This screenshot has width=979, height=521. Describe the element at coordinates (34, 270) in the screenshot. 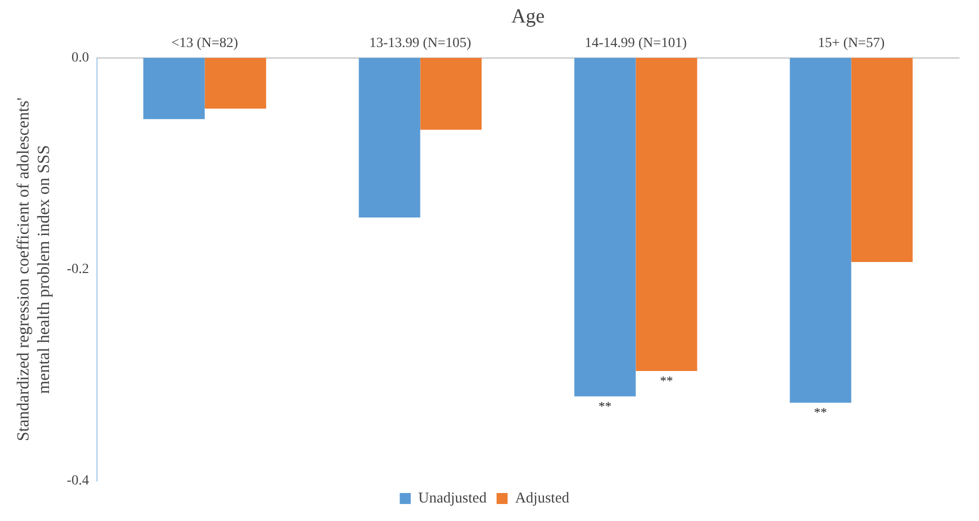

I see `y-axis-title: Standardized regression coefficient of adolescents' mental health problem index on SSS` at that location.